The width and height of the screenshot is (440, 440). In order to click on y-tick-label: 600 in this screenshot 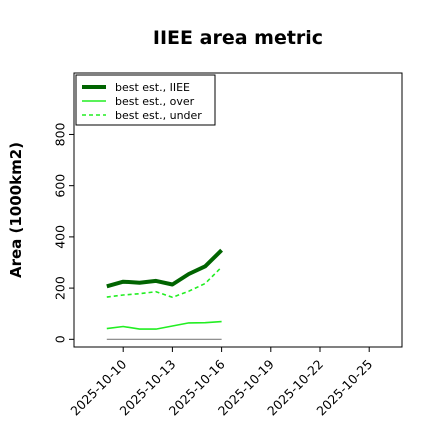, I will do `click(59, 186)`.